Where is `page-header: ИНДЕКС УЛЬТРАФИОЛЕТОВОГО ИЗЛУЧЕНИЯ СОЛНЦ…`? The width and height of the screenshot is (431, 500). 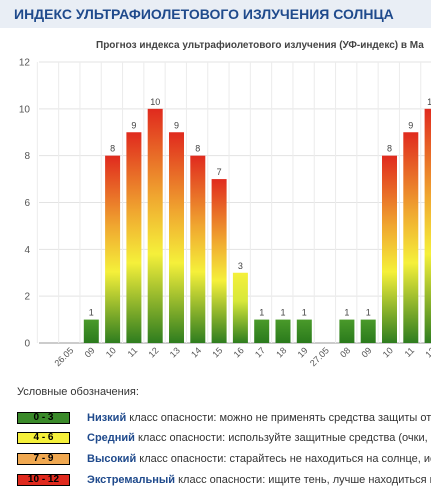 page-header: ИНДЕКС УЛЬТРАФИОЛЕТОВОГО ИЗЛУЧЕНИЯ СОЛНЦ… is located at coordinates (215, 14).